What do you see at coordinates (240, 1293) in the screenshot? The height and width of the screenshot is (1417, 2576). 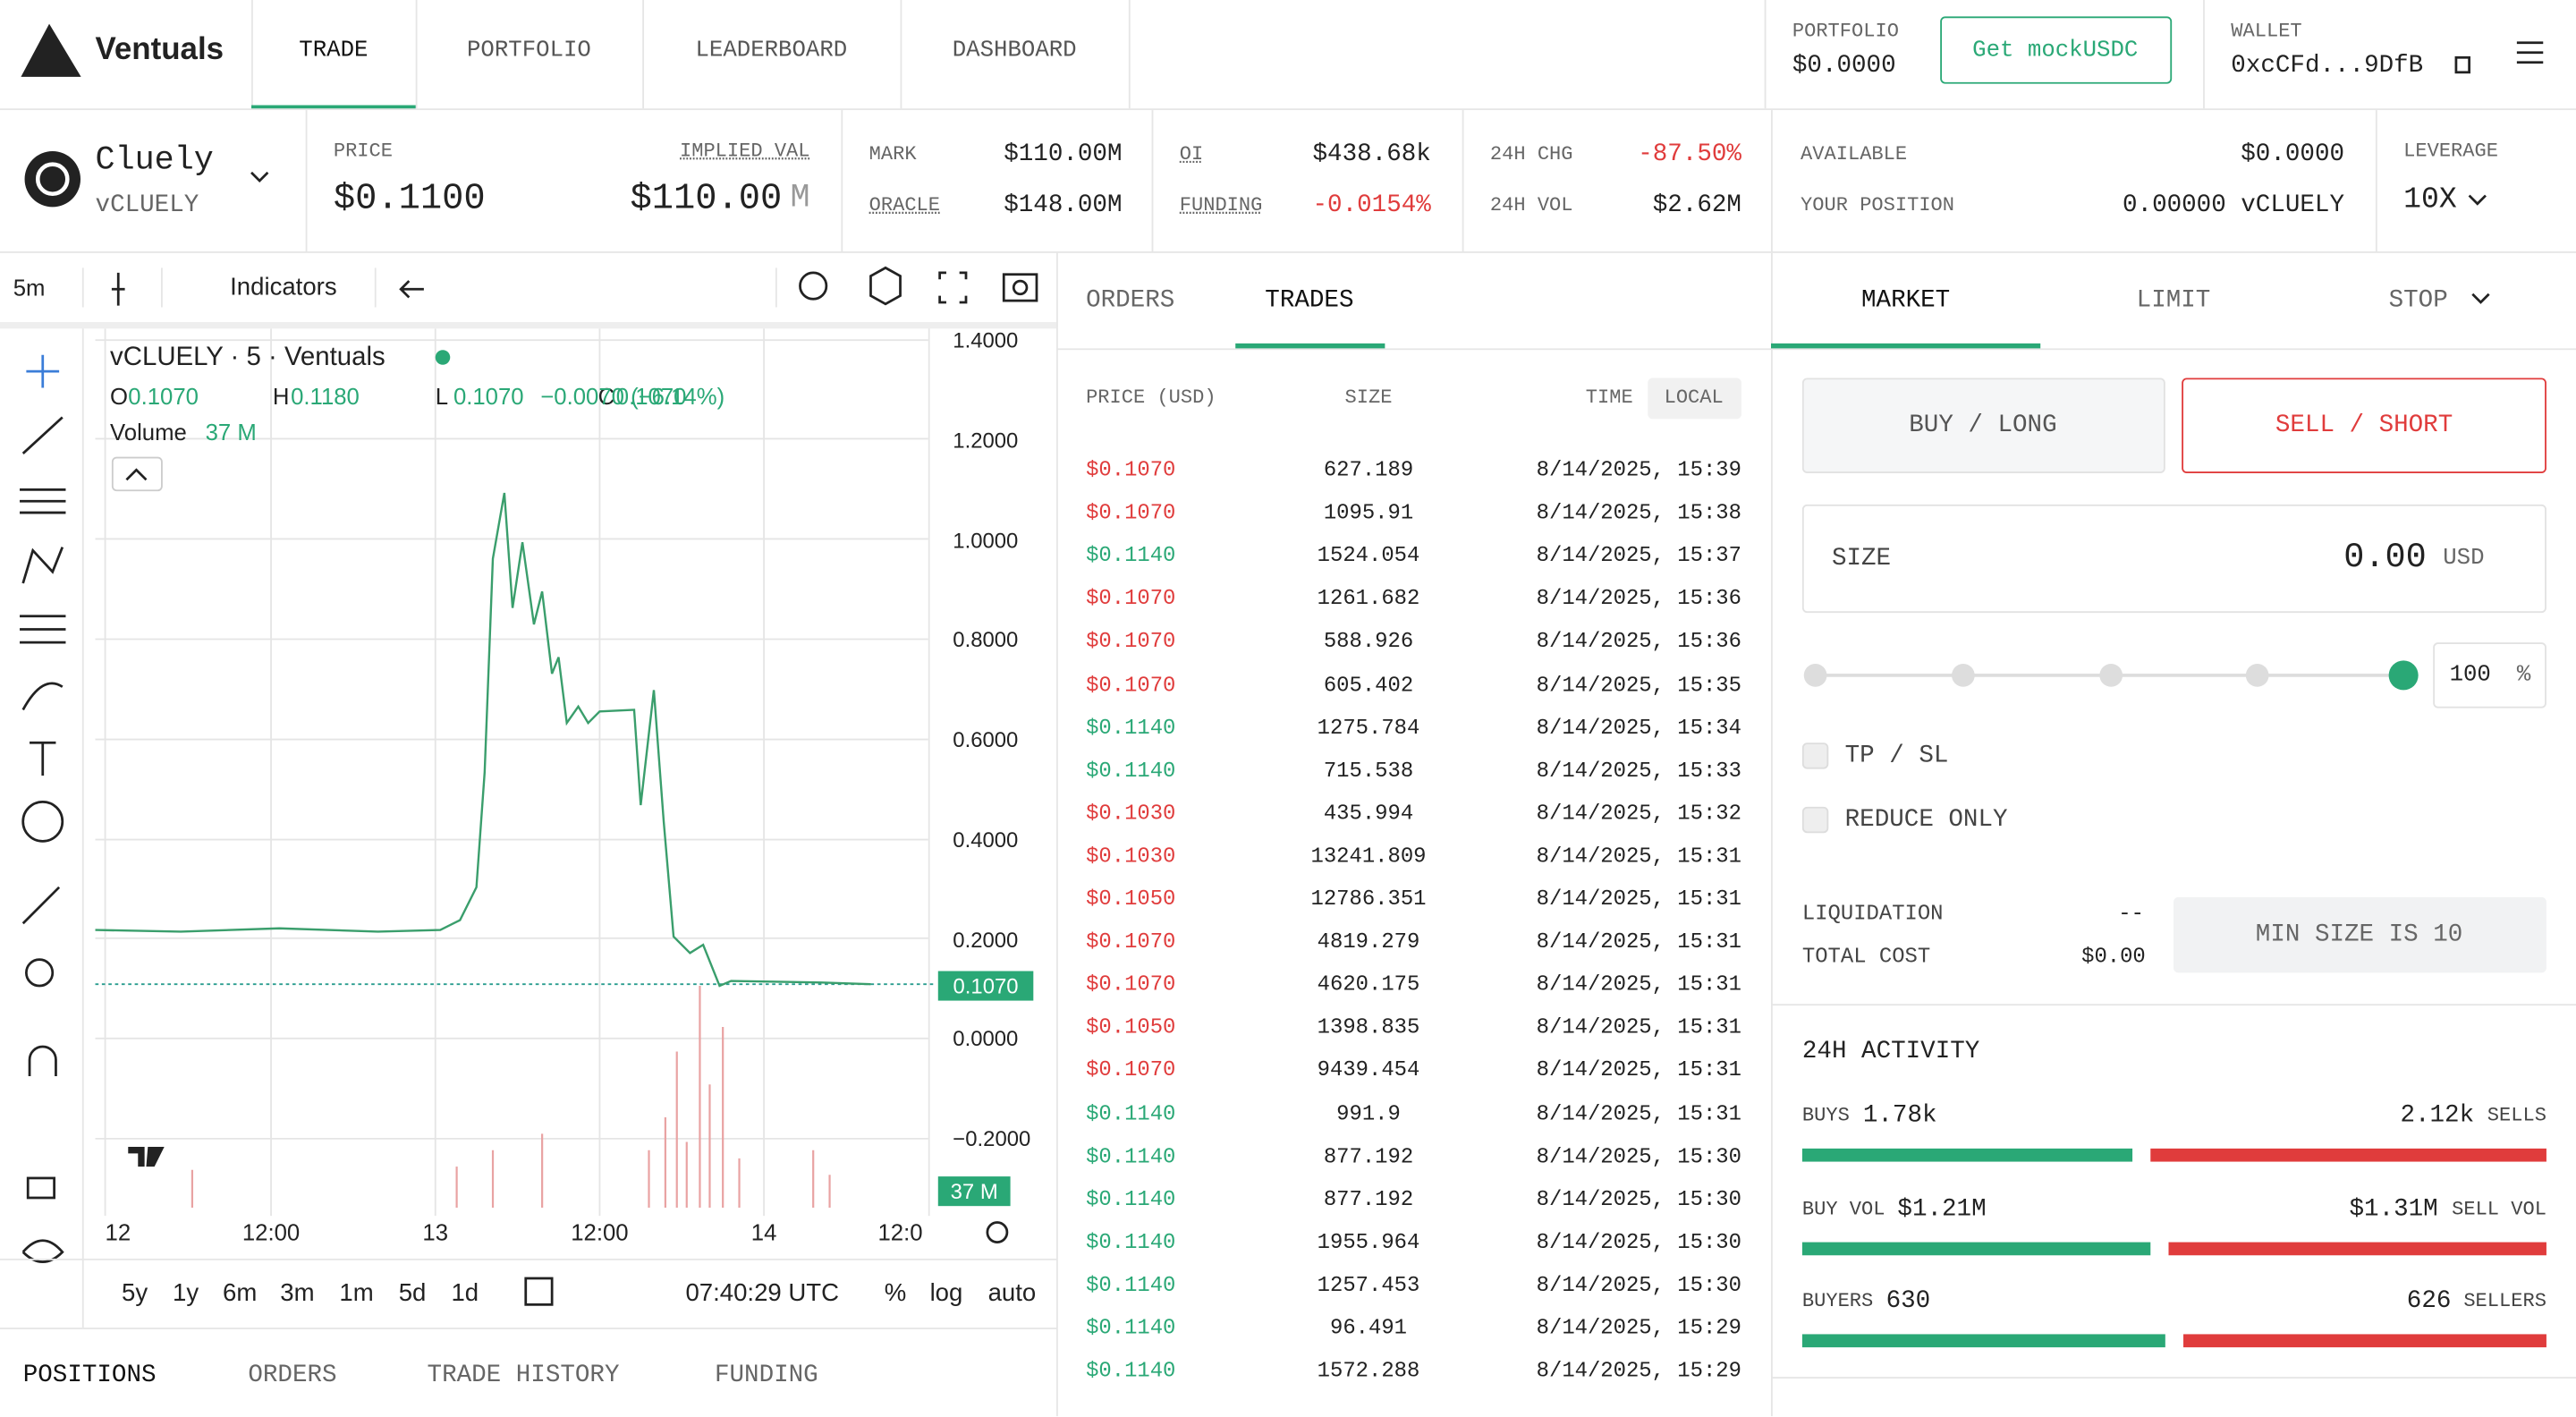 I see `range-button: 6m` at bounding box center [240, 1293].